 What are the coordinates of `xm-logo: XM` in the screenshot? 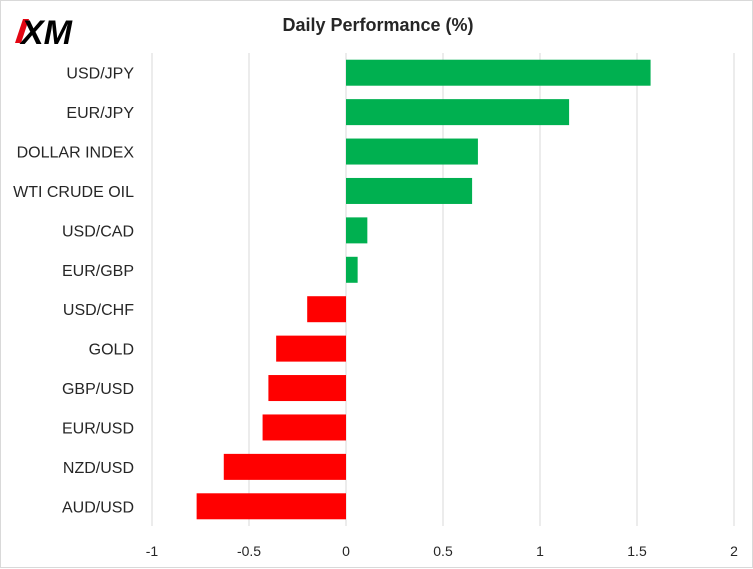 It's located at (44, 33).